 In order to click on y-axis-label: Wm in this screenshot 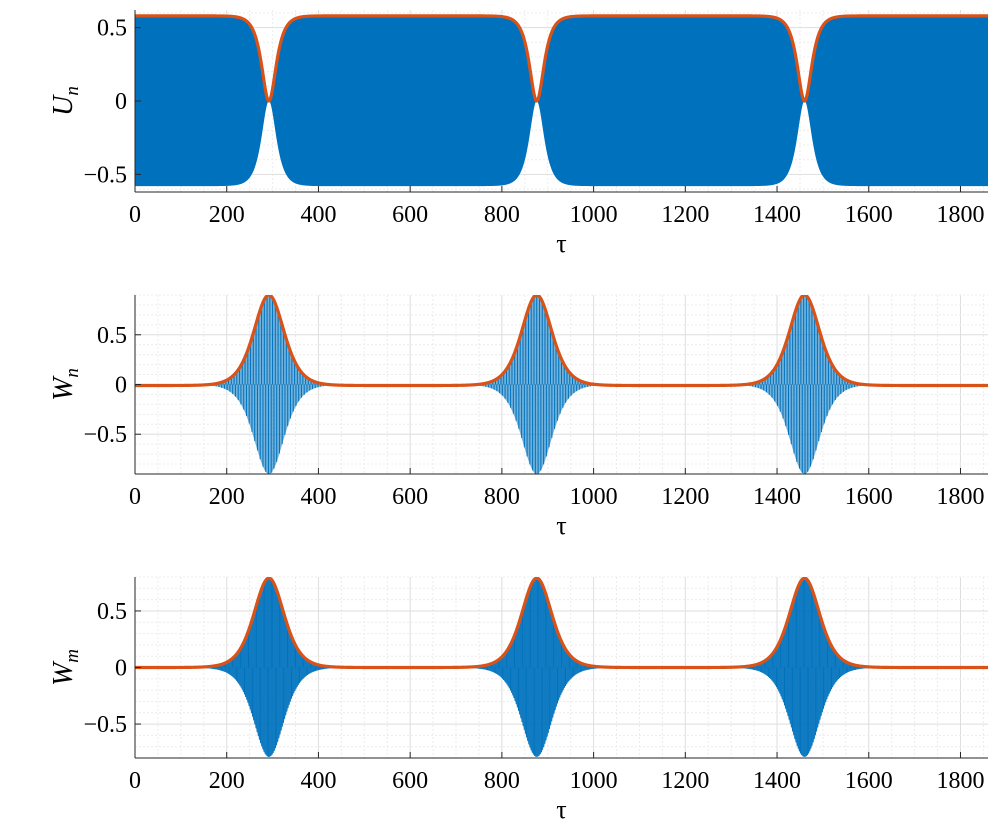, I will do `click(65, 667)`.